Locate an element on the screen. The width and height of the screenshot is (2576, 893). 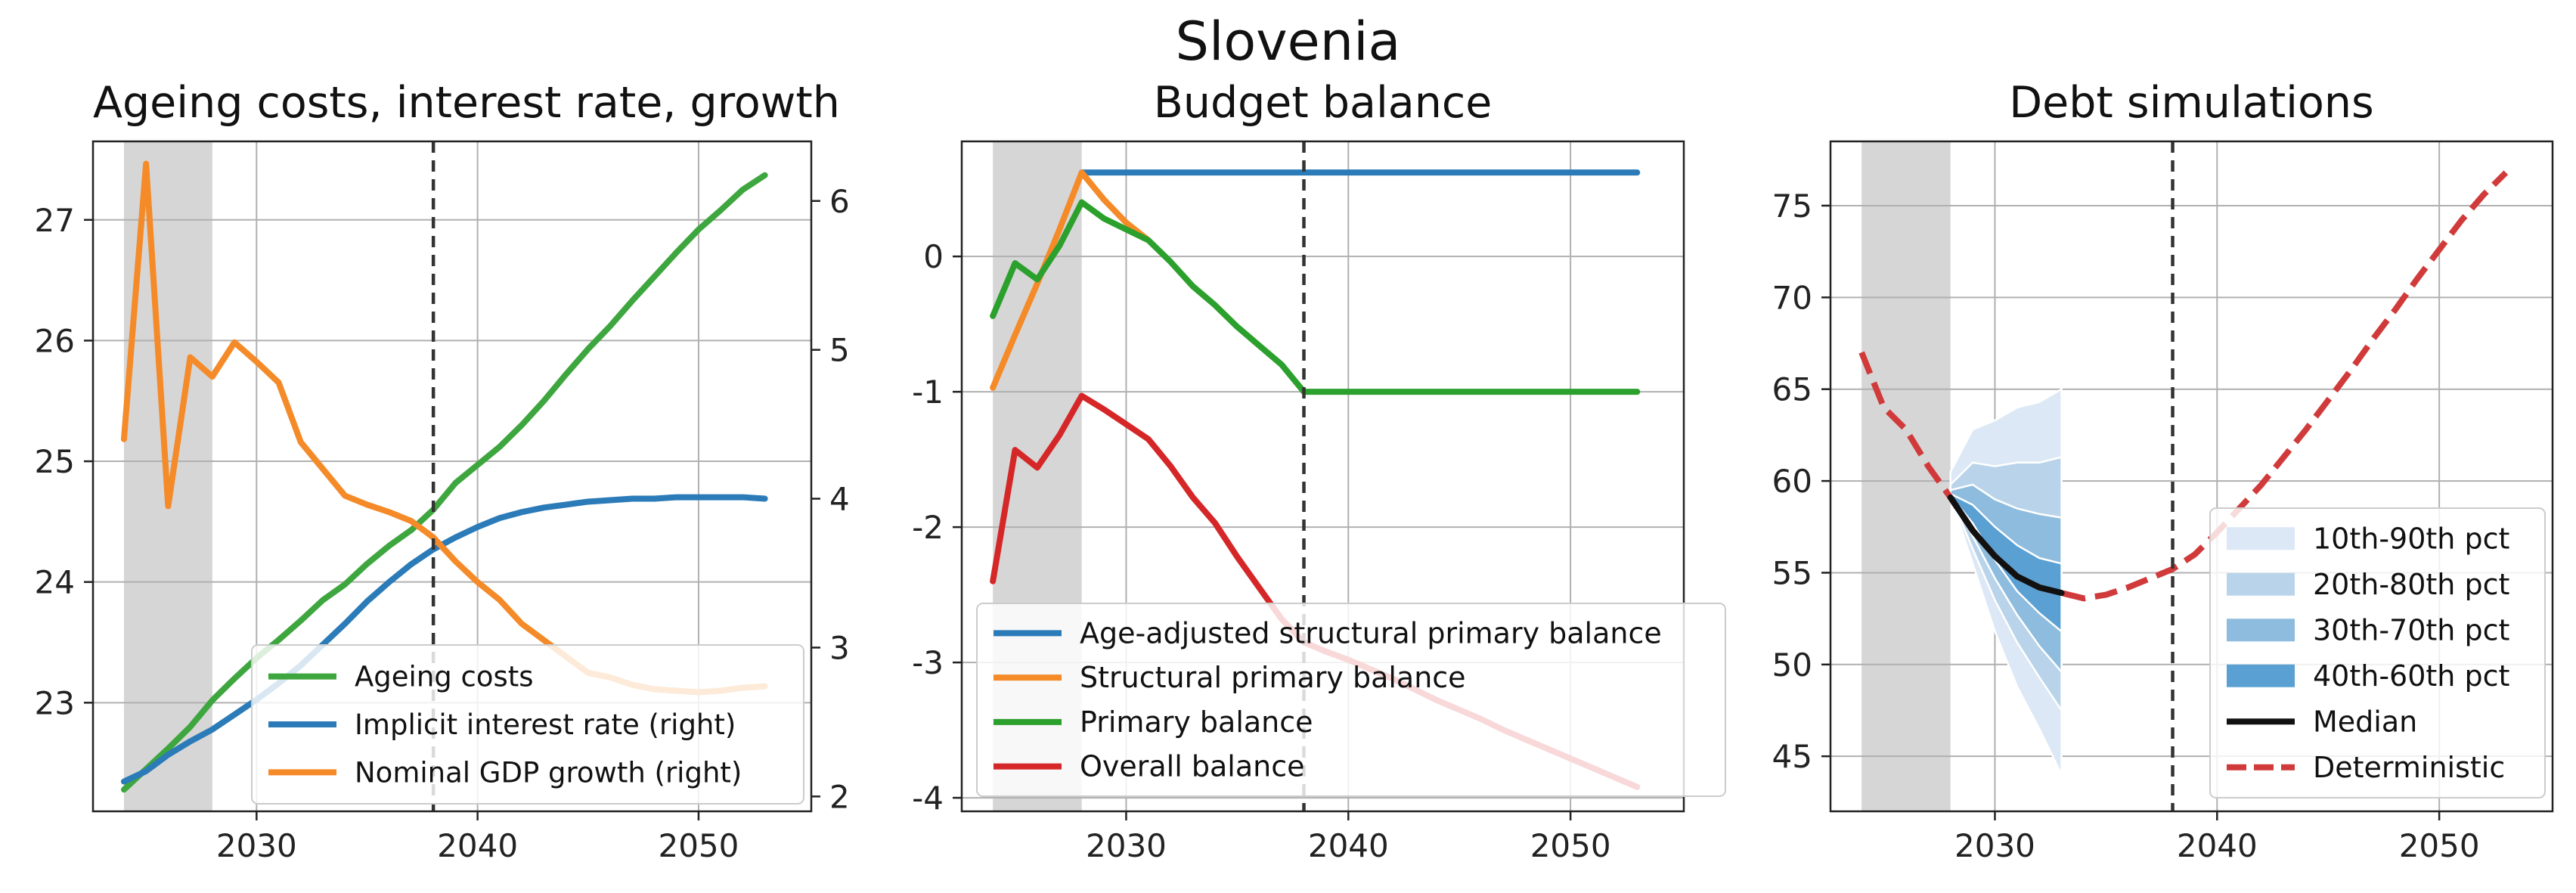
y-tick-label: 24 is located at coordinates (55, 582).